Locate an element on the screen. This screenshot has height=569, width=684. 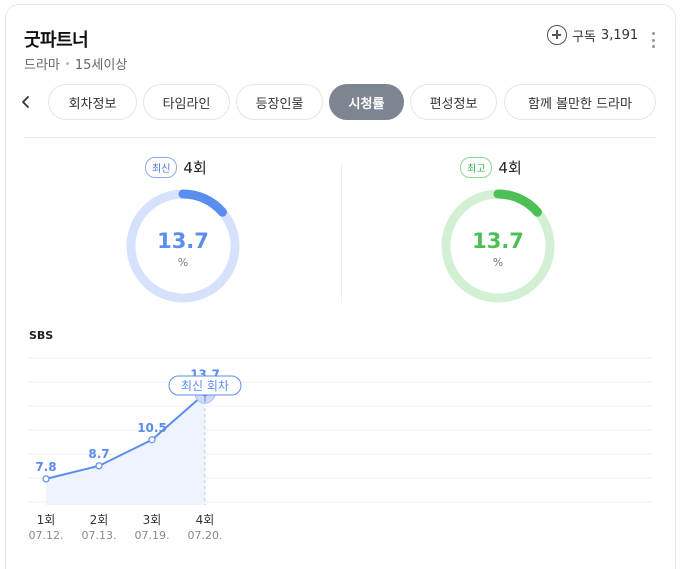
best-rating-unit: % is located at coordinates (498, 262).